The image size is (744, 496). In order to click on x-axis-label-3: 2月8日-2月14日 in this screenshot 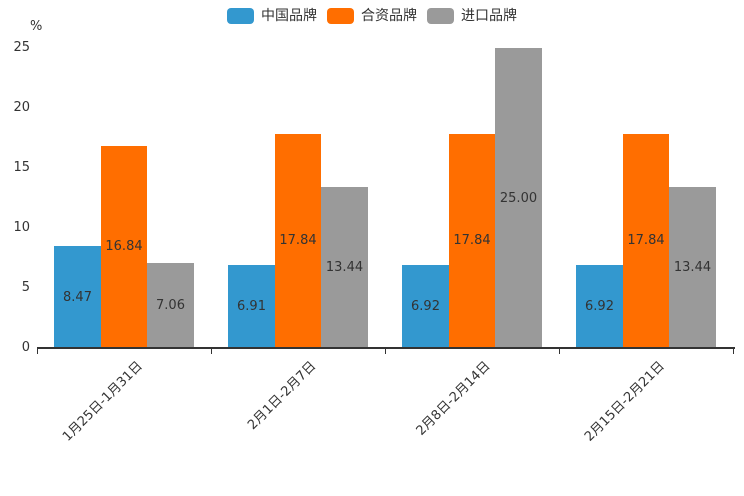, I will do `click(453, 398)`.